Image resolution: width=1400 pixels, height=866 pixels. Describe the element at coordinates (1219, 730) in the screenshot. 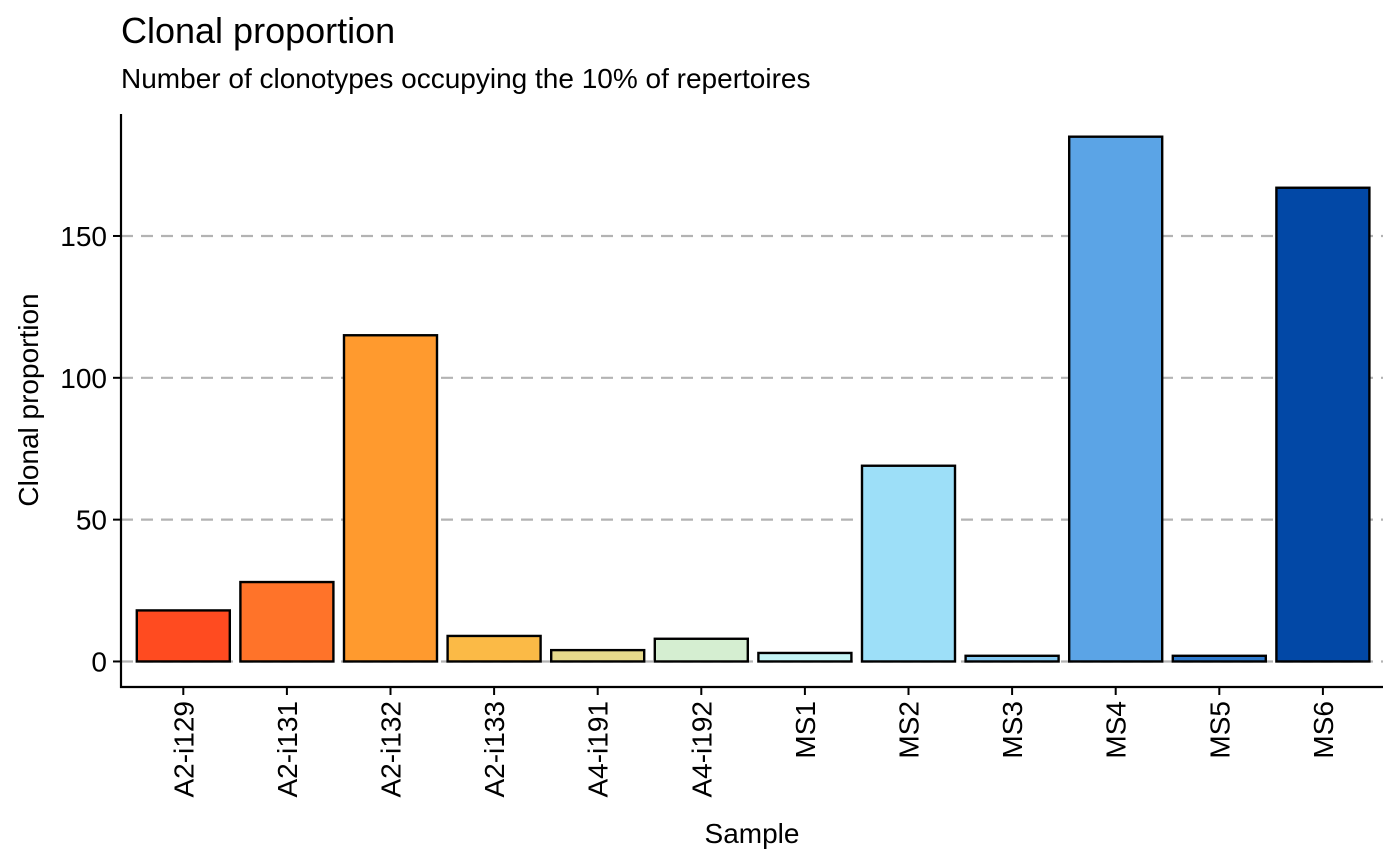

I see `x-tick-label-MS5: MS5` at that location.